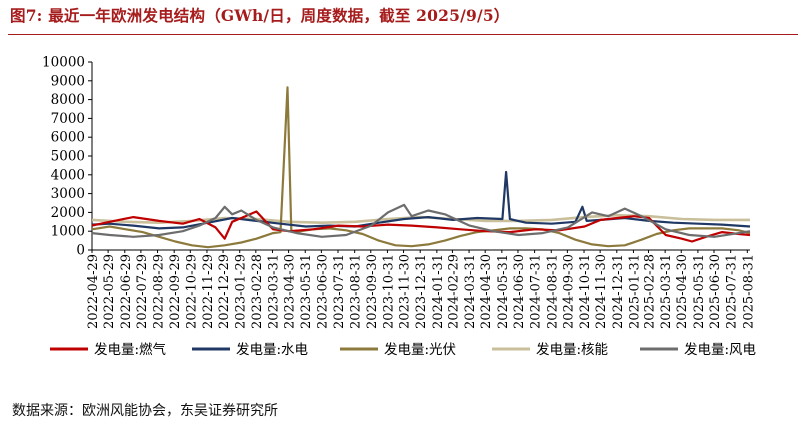 The image size is (805, 427). I want to click on x-tick-label-11: 2023-03-31, so click(273, 291).